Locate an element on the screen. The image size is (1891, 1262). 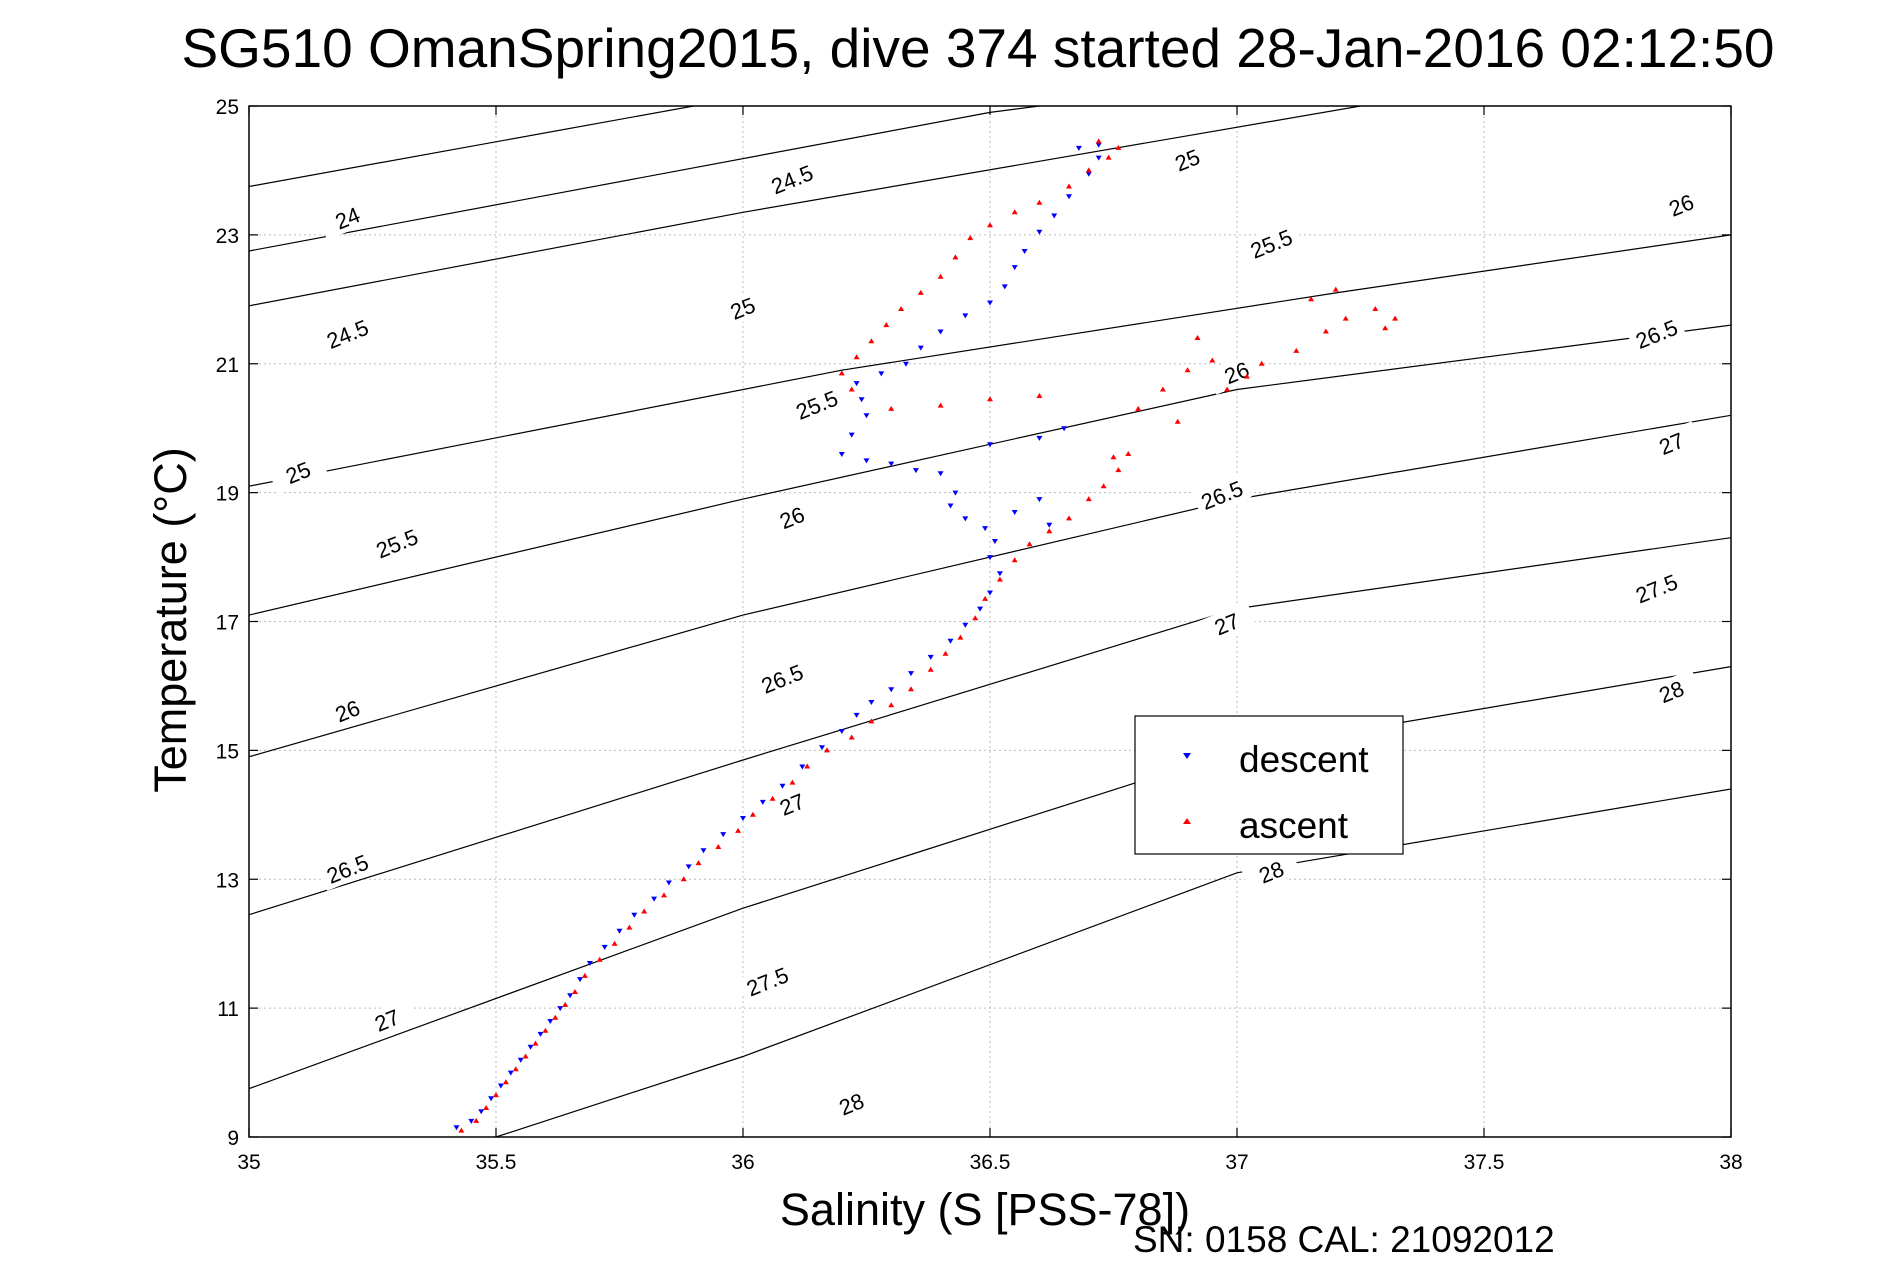
x-axis-label: Salinity (S [PSS-78]) is located at coordinates (985, 1209).